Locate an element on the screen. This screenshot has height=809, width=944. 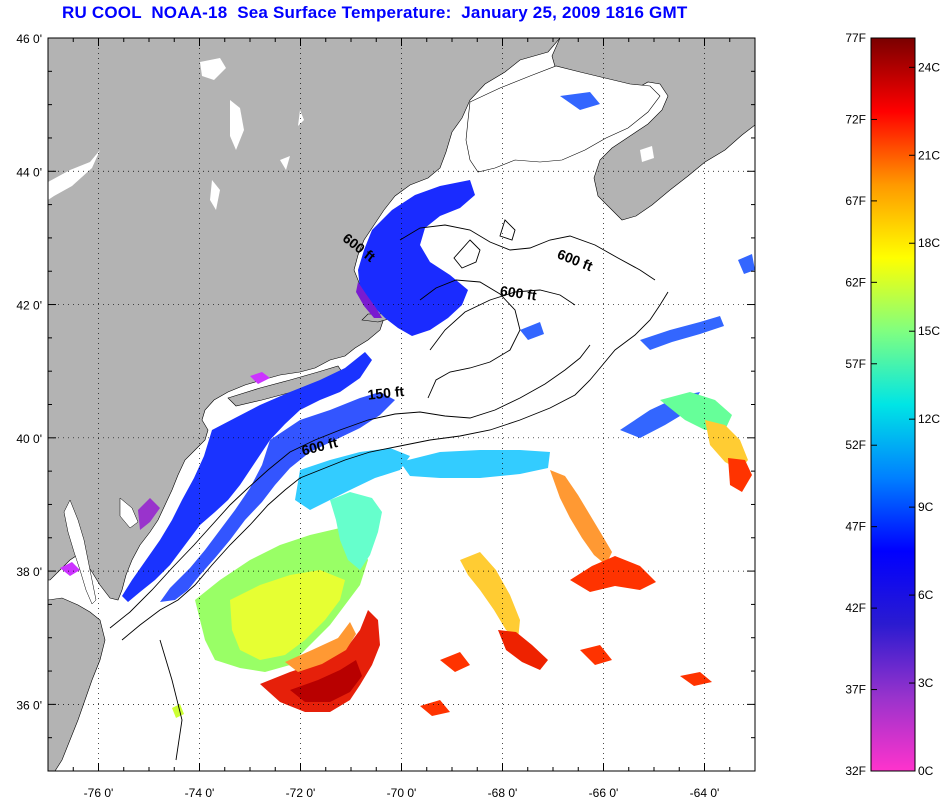
lon-tick-label: -76 0' is located at coordinates (99, 793).